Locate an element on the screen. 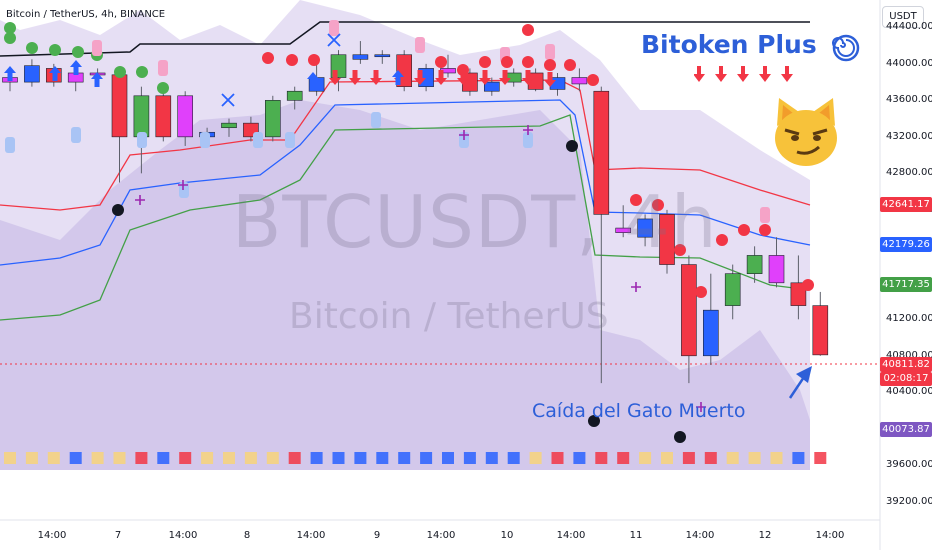 The image size is (932, 550). time-tick-label: 8 is located at coordinates (247, 535).